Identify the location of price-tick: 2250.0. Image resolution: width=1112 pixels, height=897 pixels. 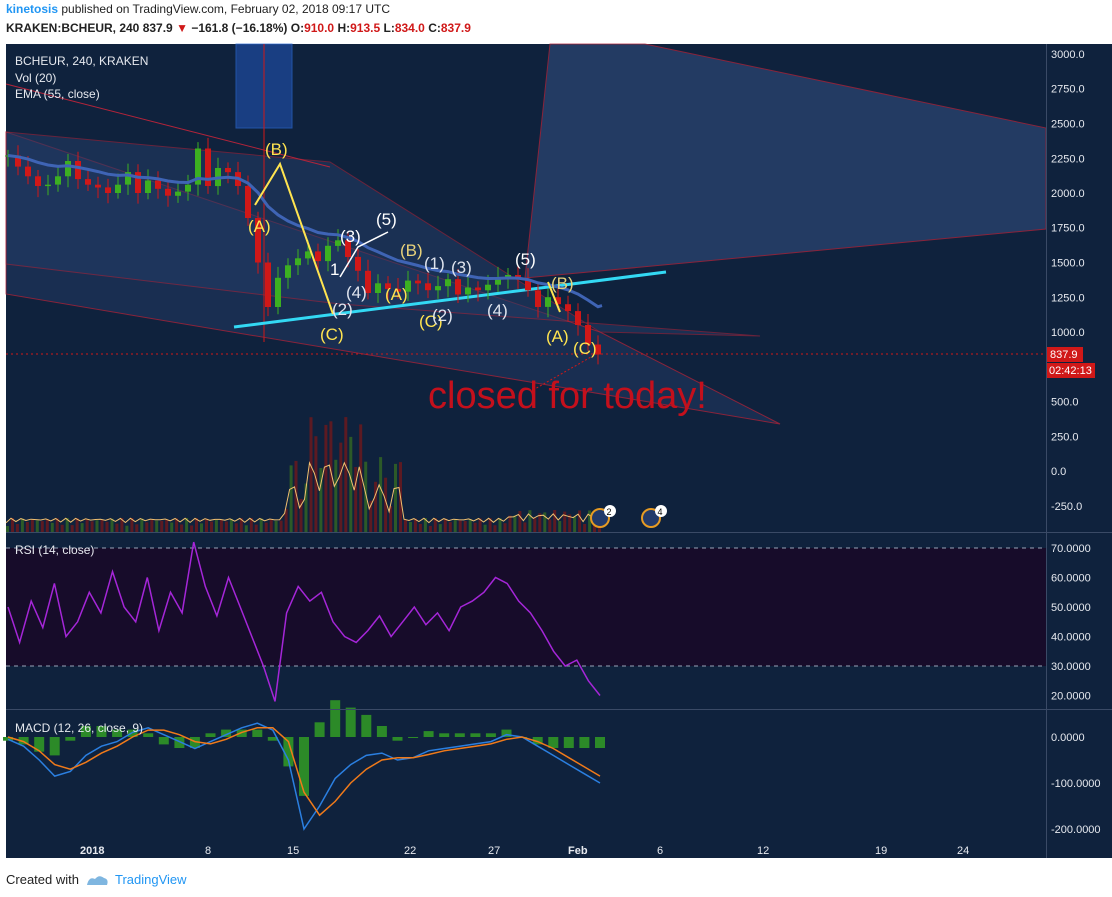
(1068, 159).